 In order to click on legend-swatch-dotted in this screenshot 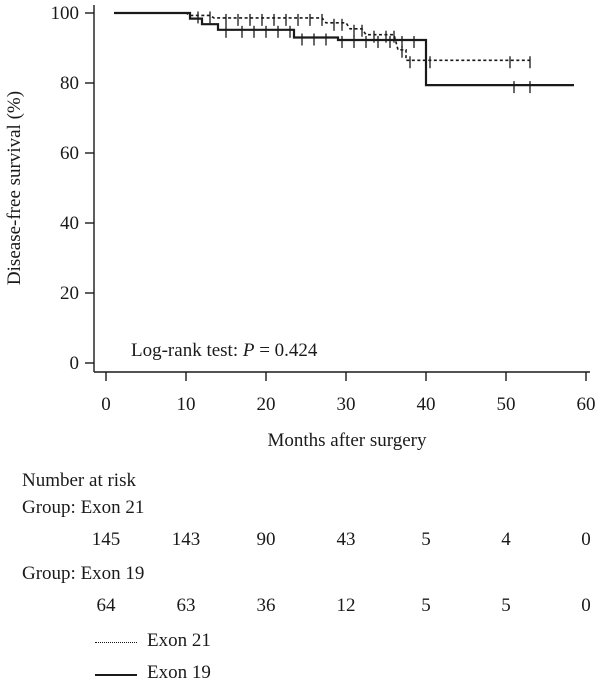, I will do `click(116, 642)`.